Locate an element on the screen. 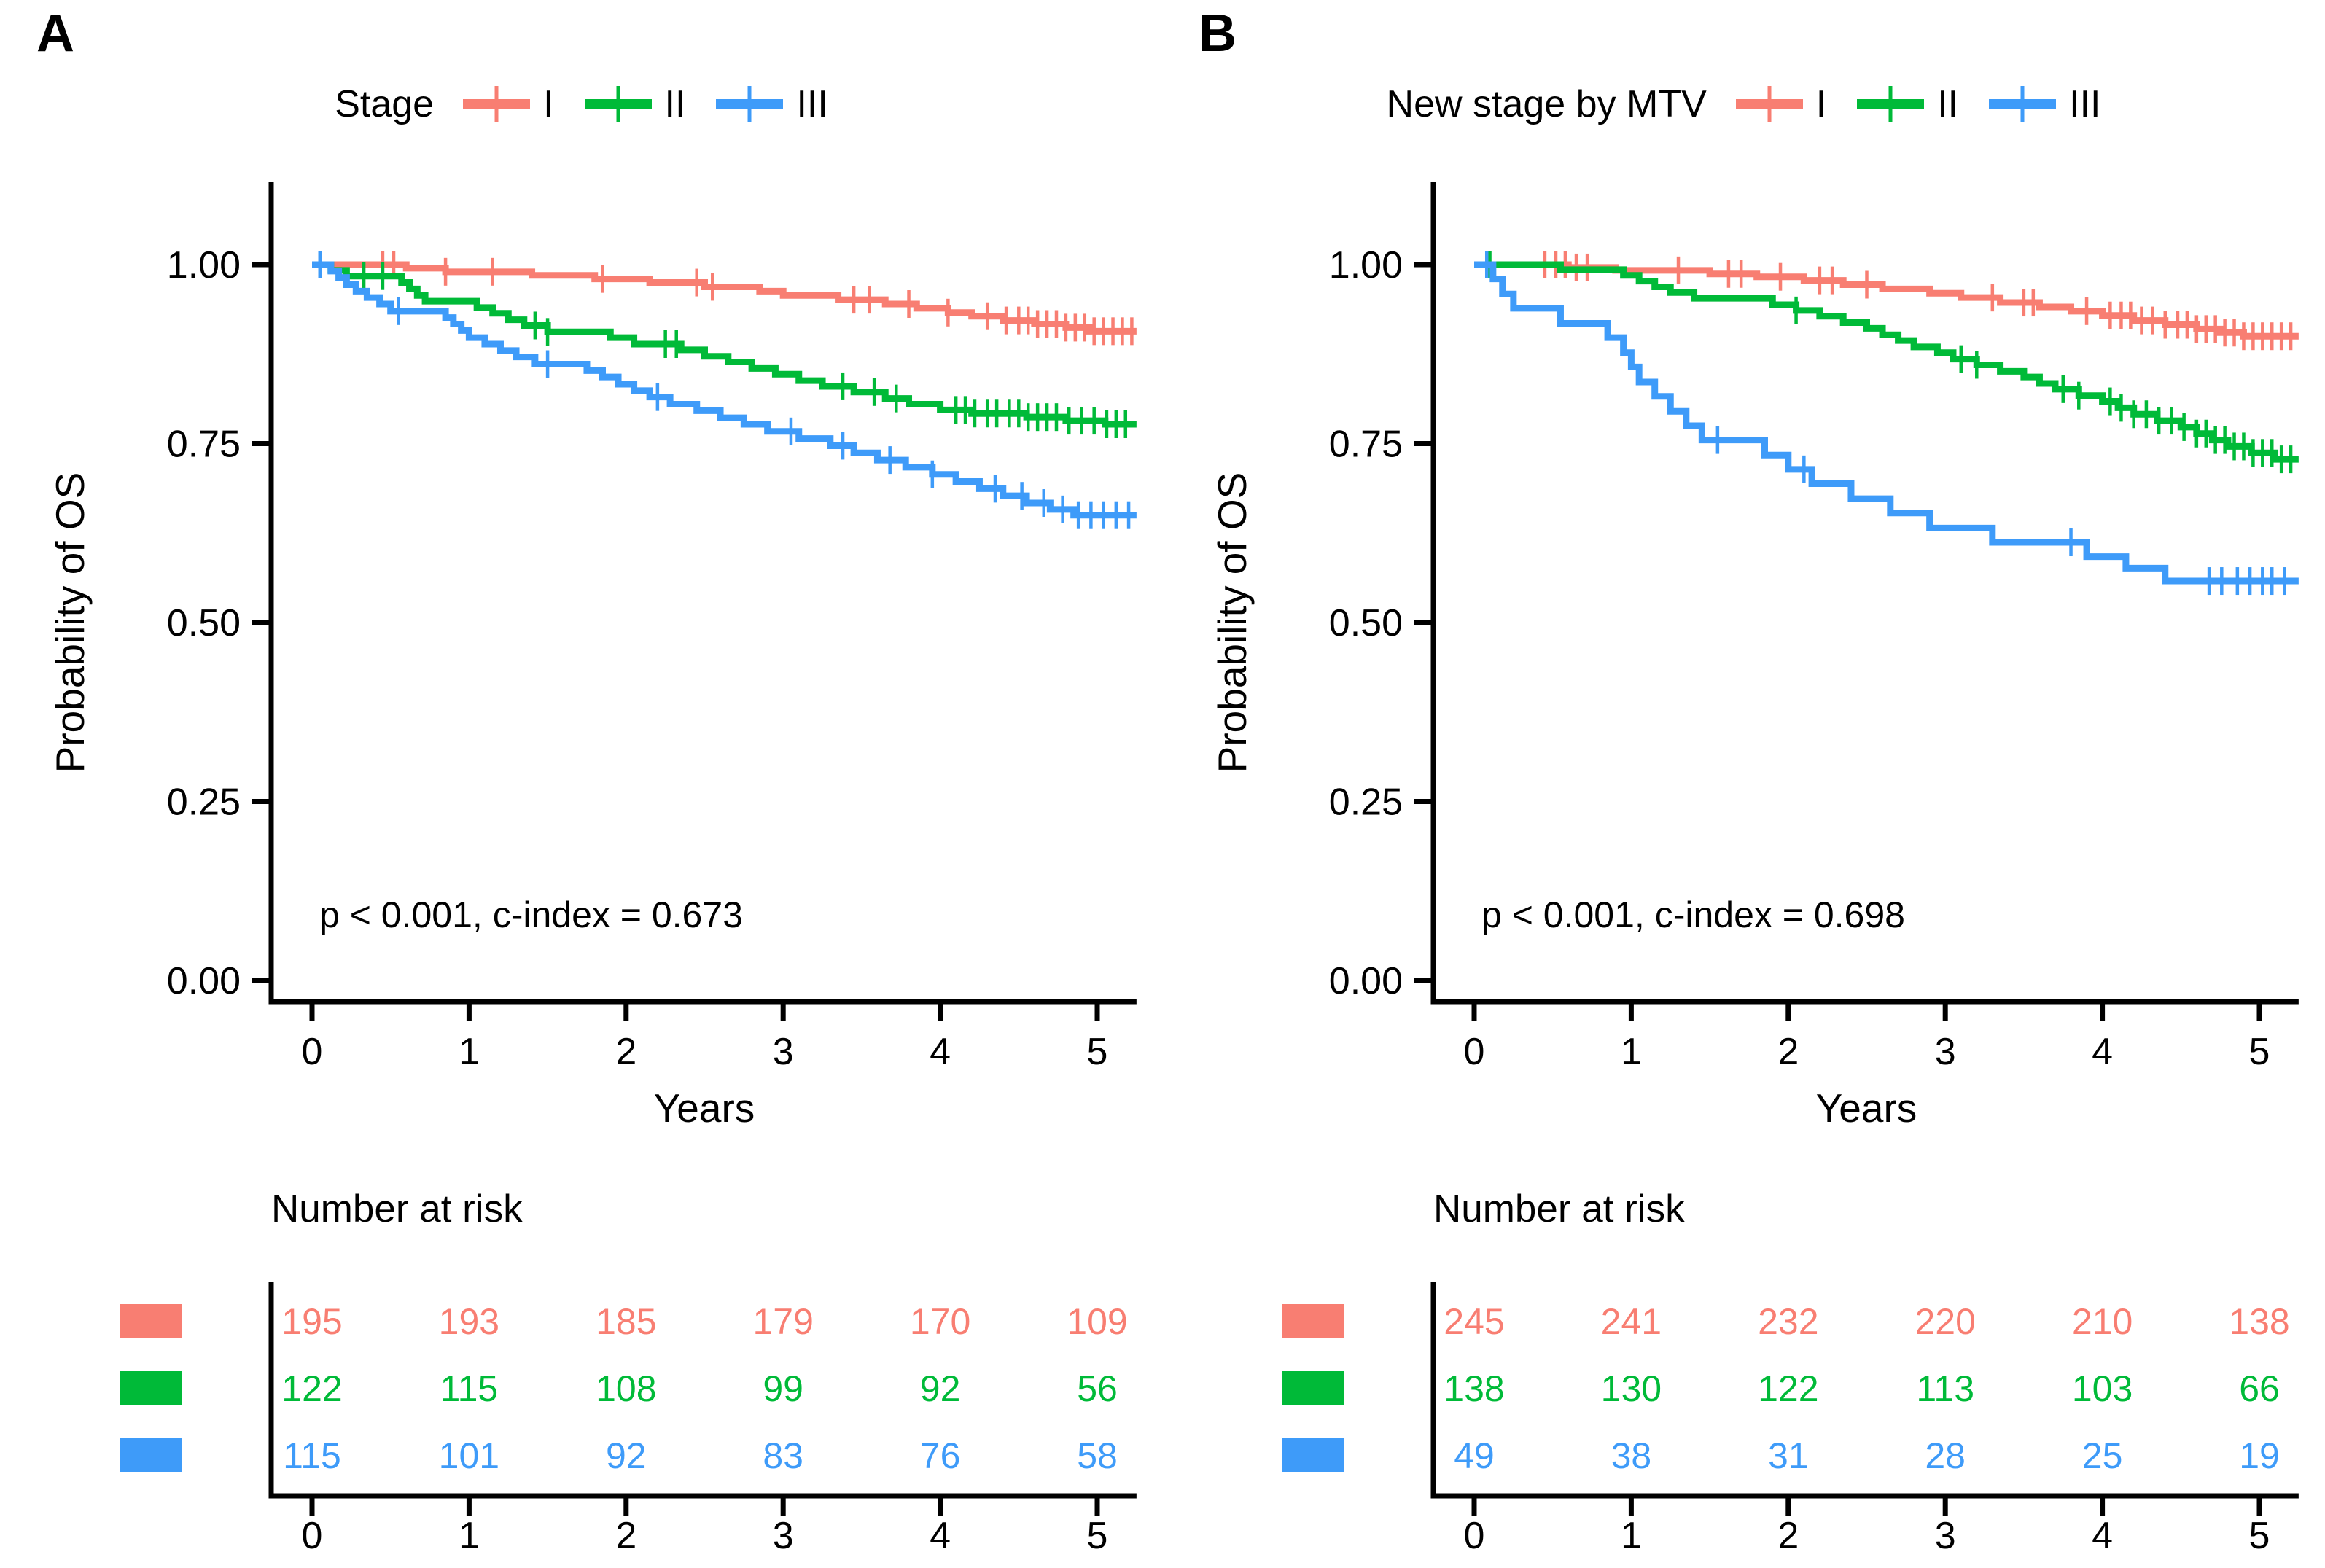 This screenshot has width=2325, height=1568. risk-value: 83 is located at coordinates (783, 1456).